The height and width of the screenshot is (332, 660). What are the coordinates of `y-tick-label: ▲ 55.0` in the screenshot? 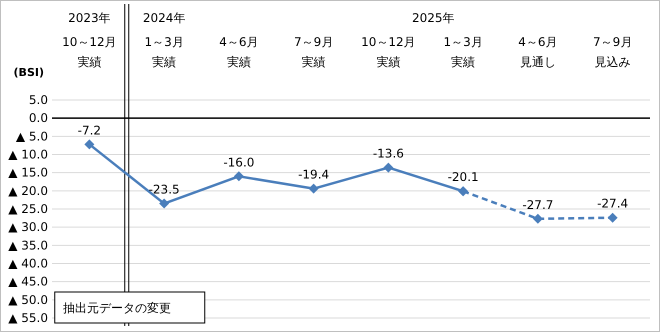 It's located at (28, 318).